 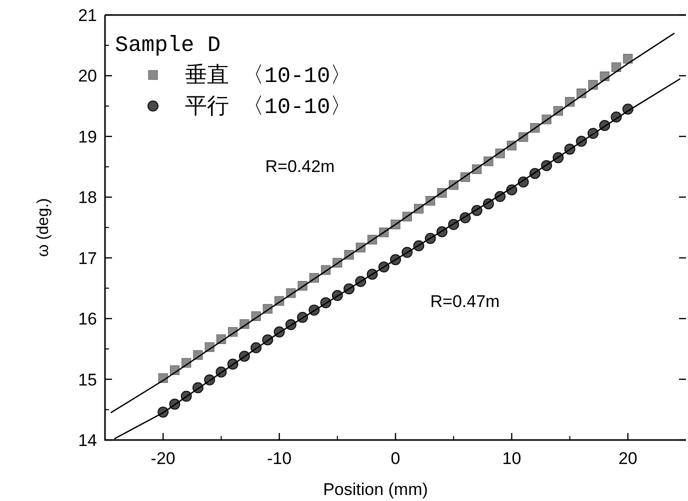 I want to click on x-tick-label: 0, so click(x=395, y=458).